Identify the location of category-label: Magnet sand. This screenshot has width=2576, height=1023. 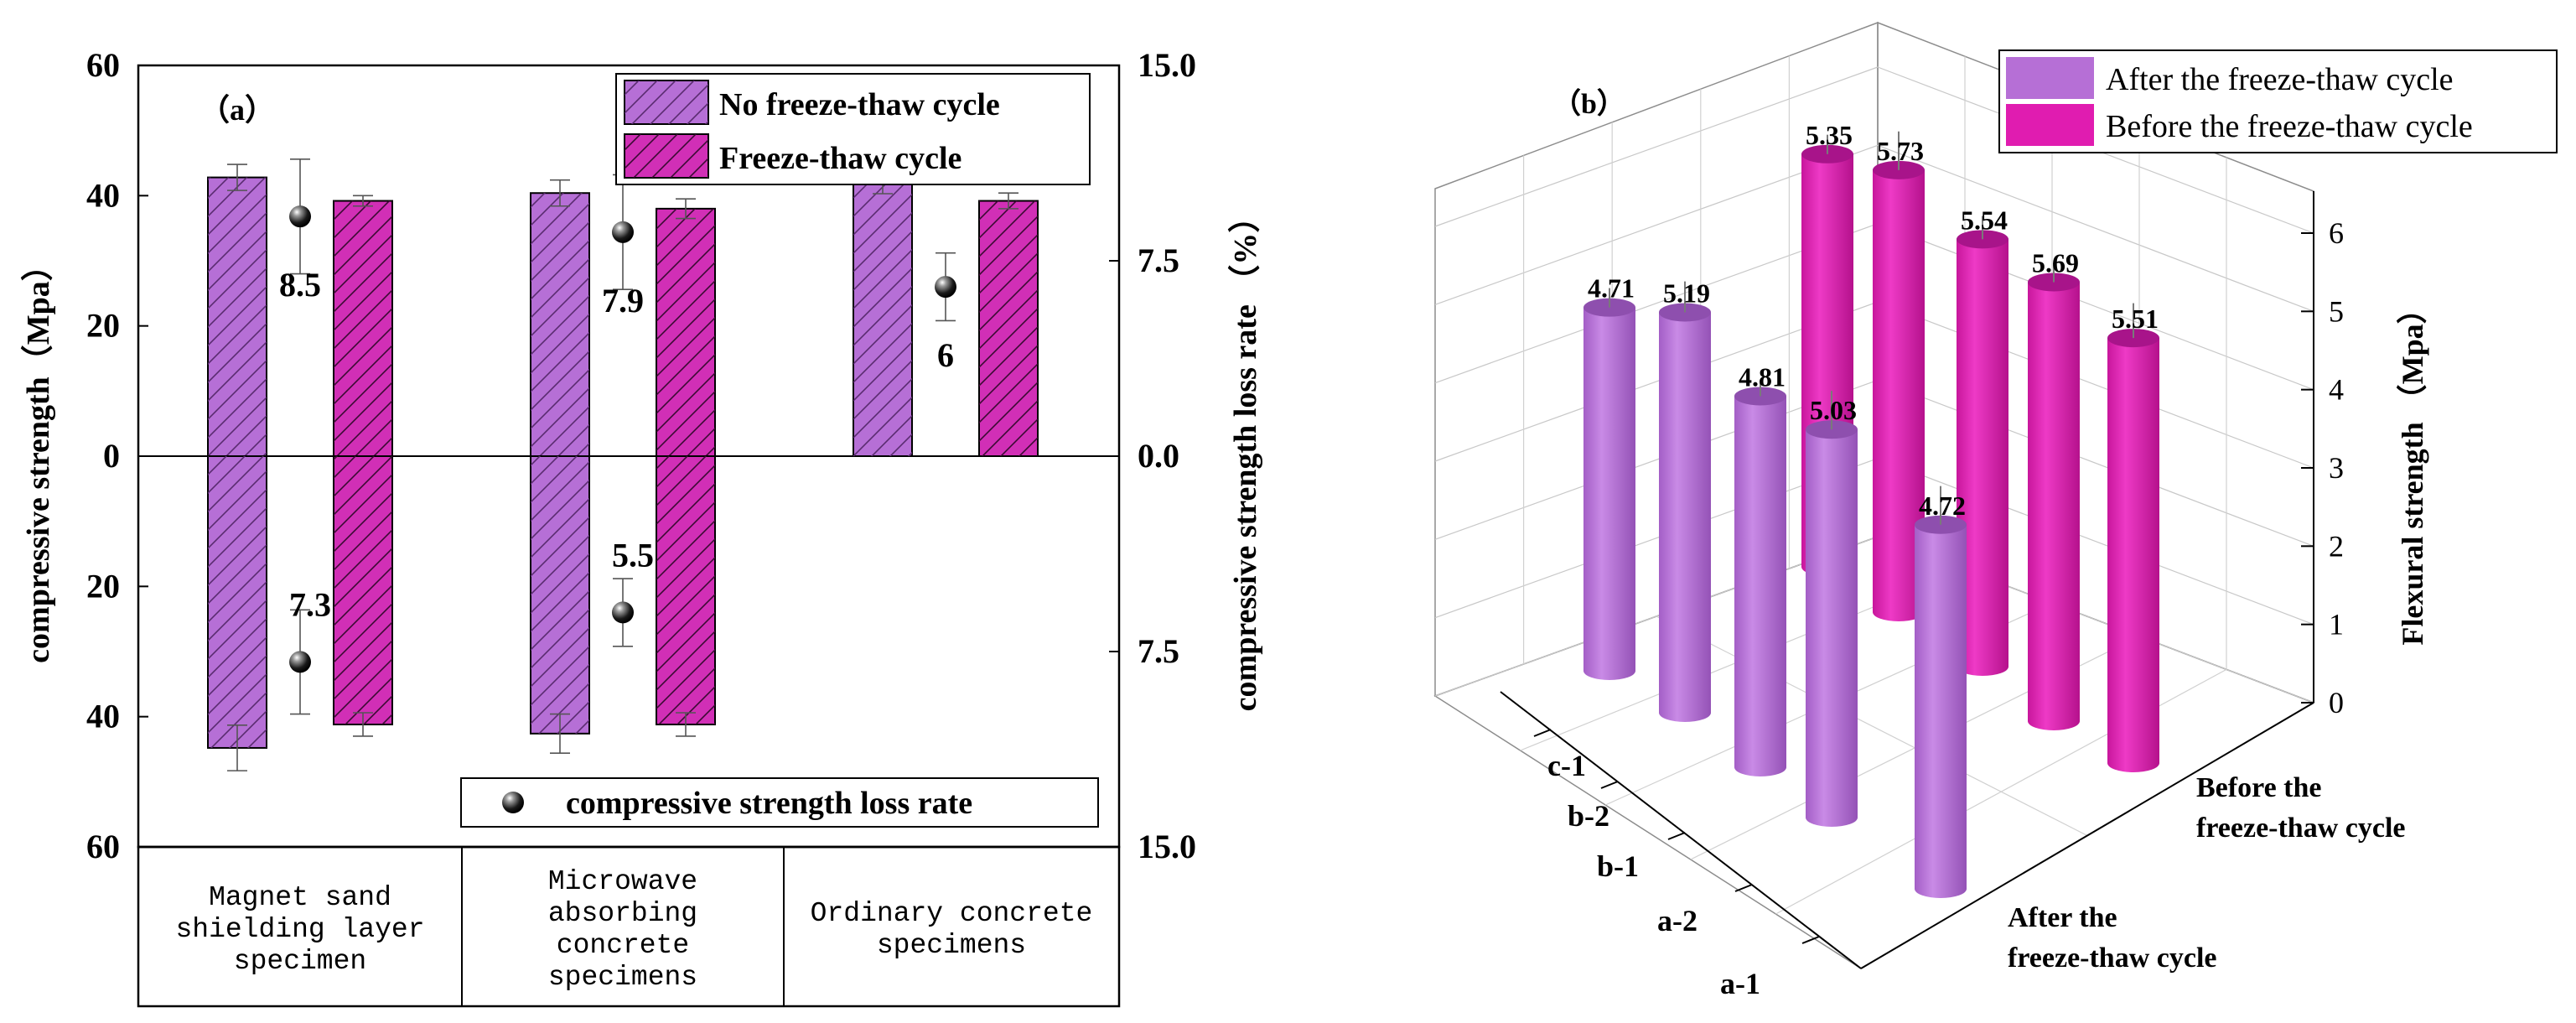
(300, 898).